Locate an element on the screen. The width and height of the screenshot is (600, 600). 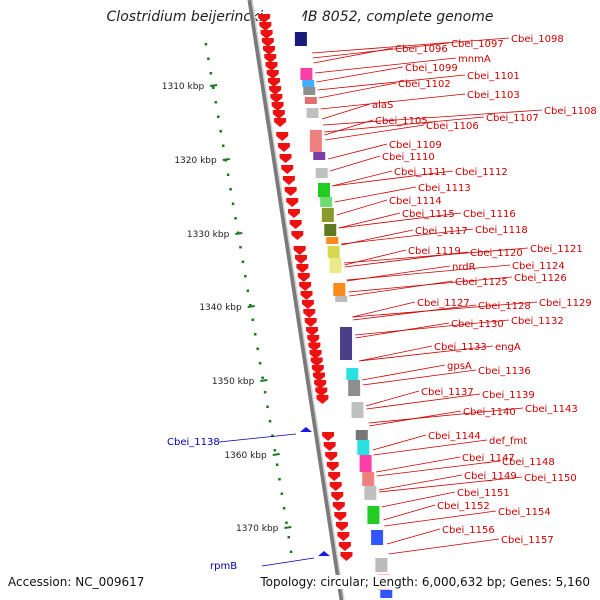
gene-label: Cbei_1147 is located at coordinates (488, 458).